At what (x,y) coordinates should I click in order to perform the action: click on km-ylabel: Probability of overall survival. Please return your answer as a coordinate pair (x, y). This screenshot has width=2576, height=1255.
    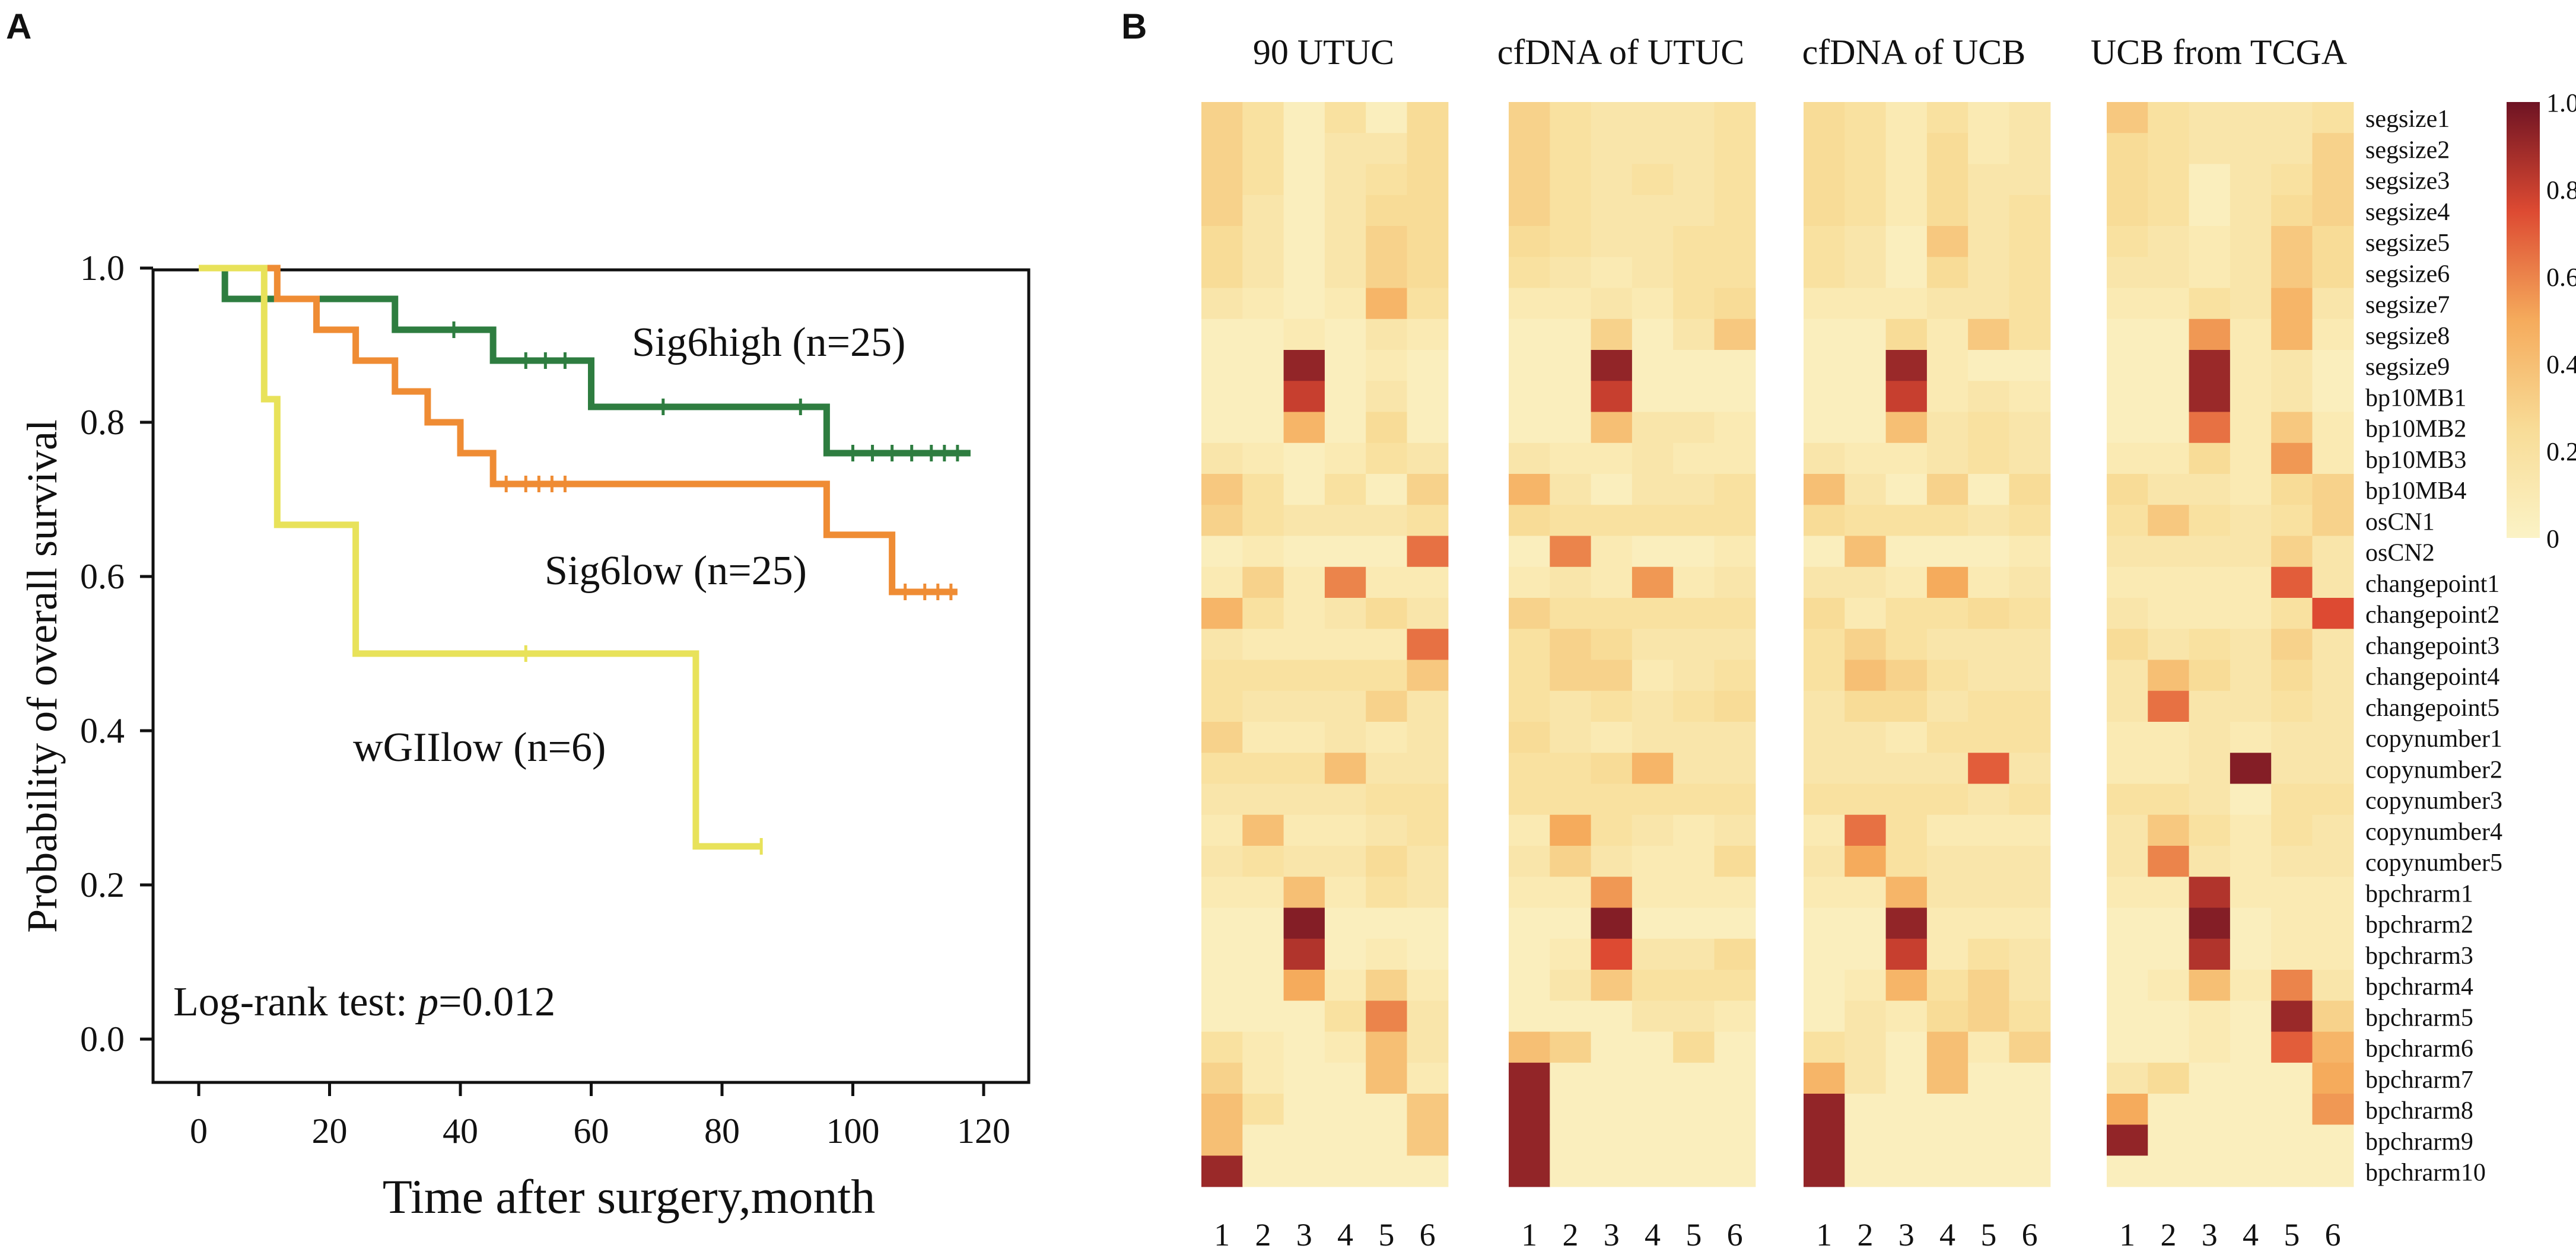
    Looking at the image, I should click on (42, 676).